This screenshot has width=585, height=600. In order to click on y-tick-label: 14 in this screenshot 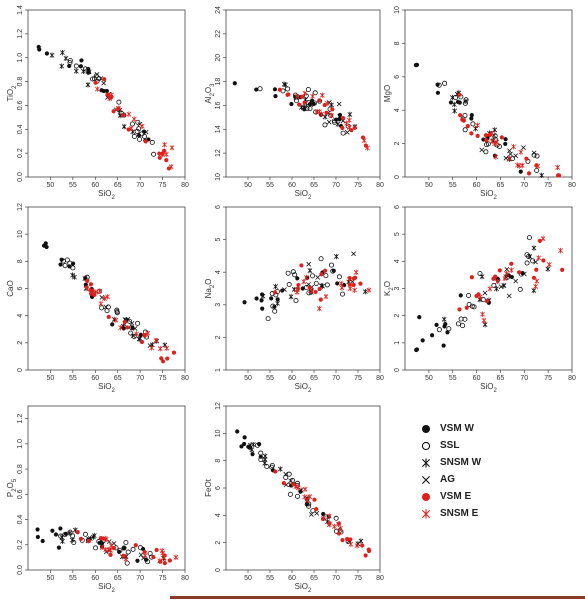, I will do `click(218, 129)`.